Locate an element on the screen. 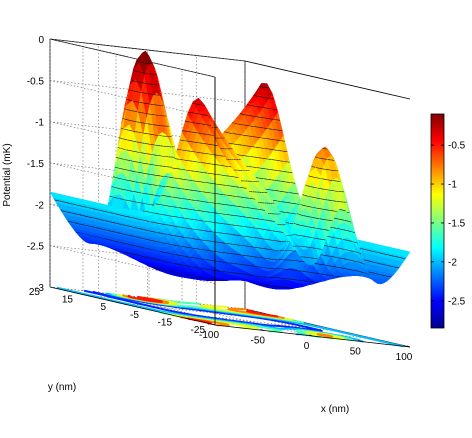  x-tick-label: -50 is located at coordinates (258, 341).